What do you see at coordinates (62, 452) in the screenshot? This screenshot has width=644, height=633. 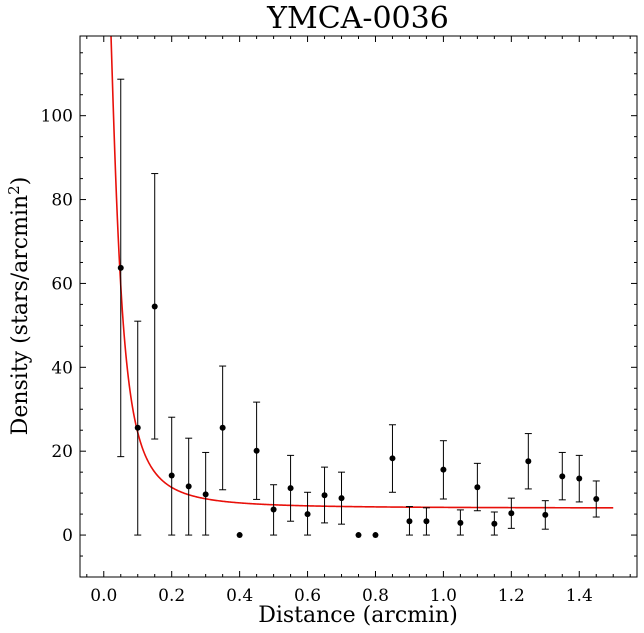 I see `y-tick-label: 20` at bounding box center [62, 452].